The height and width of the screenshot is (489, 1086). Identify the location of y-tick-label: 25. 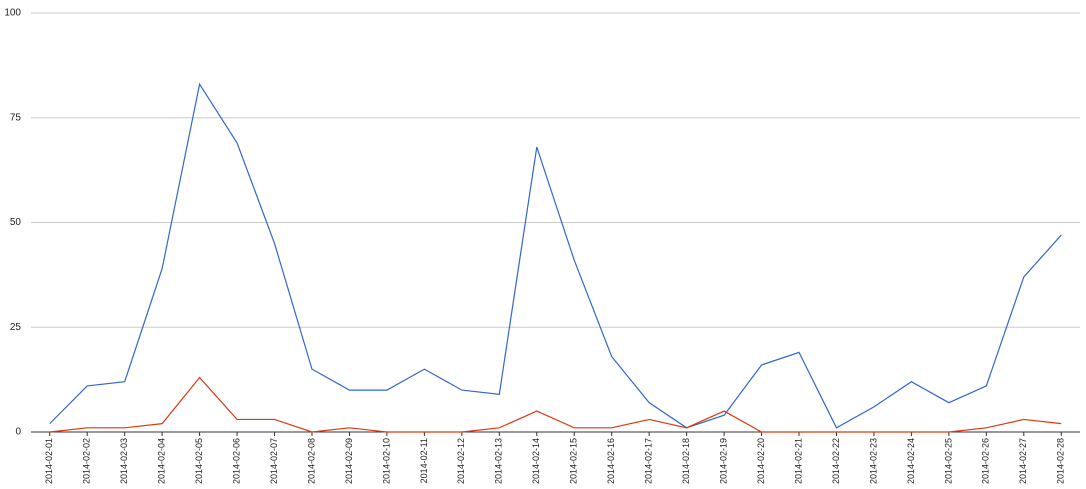
(16, 327).